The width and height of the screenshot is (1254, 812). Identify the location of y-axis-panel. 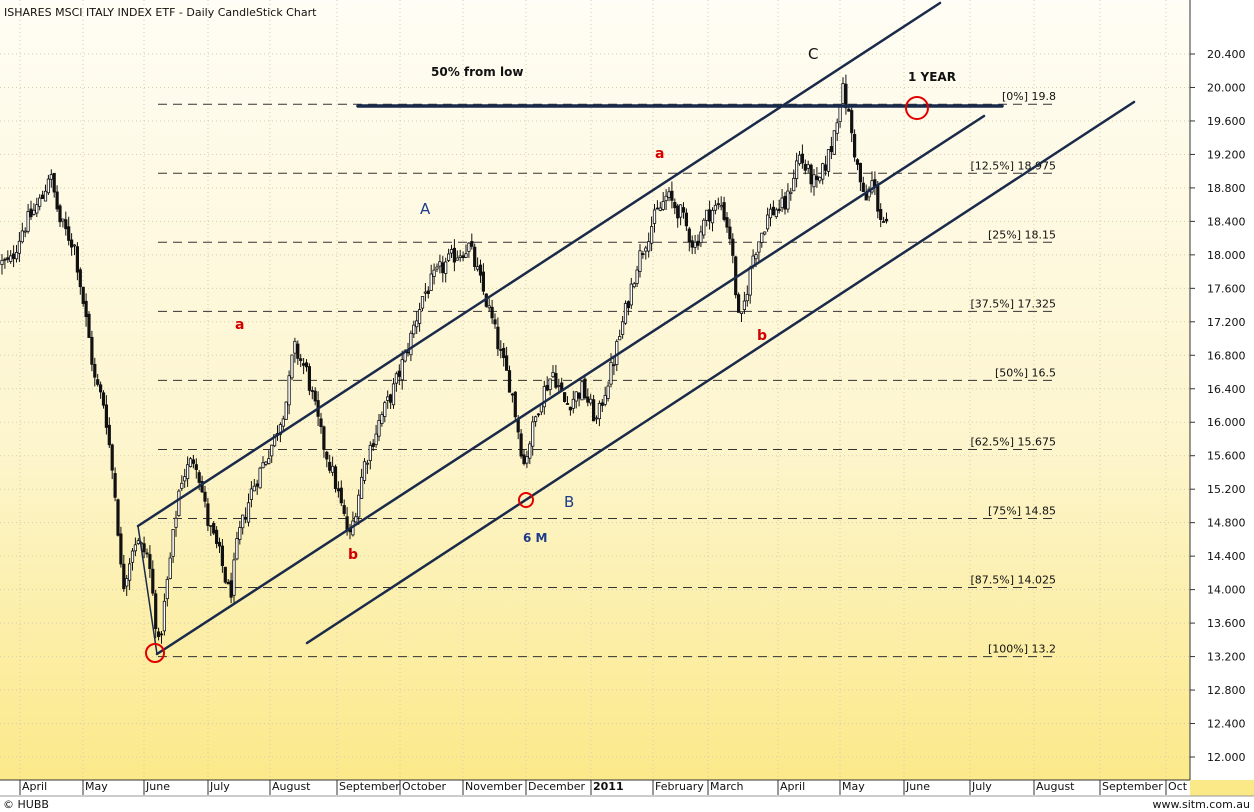
(1222, 390).